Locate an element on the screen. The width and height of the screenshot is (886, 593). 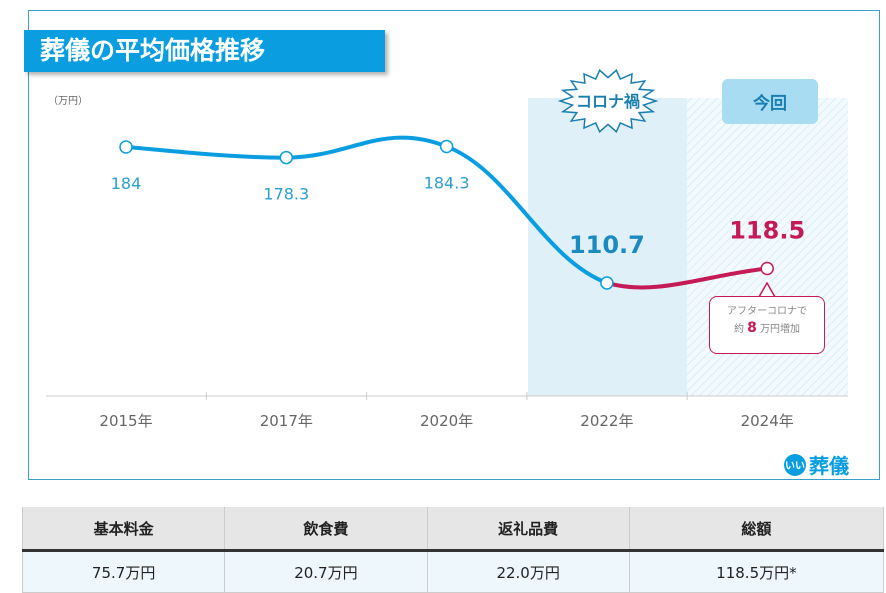
table-header-row: 基本料金 飲食費 返礼品費 総額 is located at coordinates (453, 529).